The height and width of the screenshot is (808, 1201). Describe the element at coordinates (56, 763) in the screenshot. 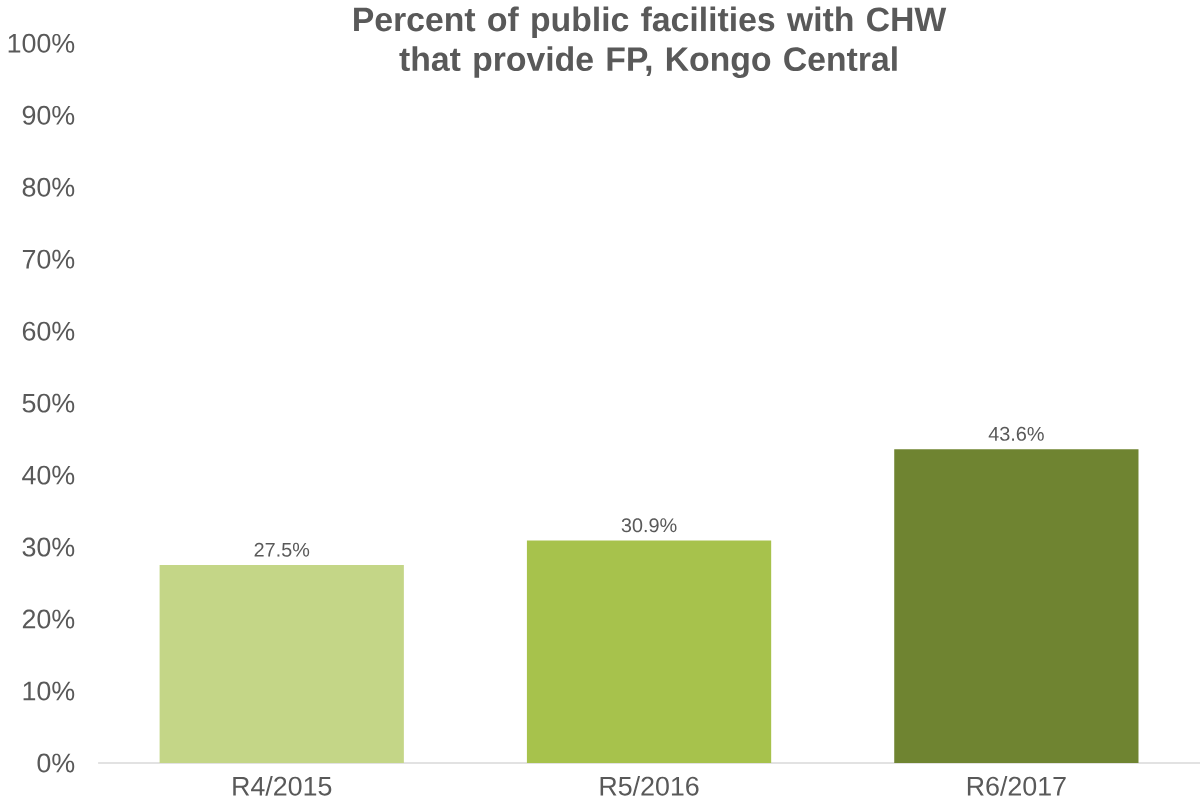

I see `y-tick-label: 0%` at that location.